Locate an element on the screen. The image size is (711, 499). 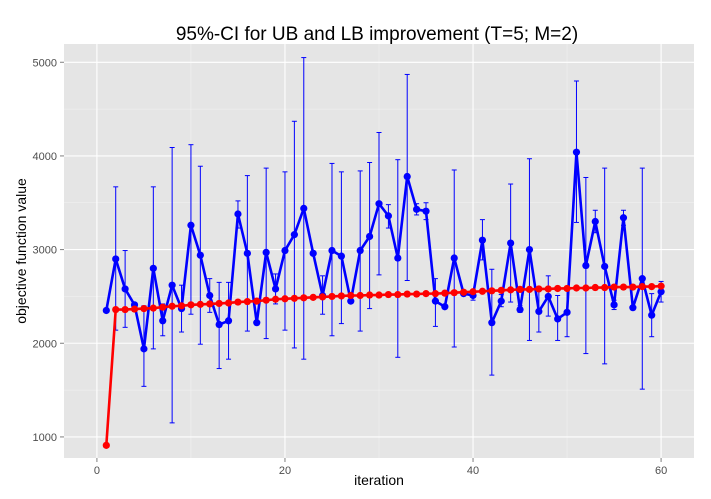
y-tick-label: 3000 is located at coordinates (45, 251).